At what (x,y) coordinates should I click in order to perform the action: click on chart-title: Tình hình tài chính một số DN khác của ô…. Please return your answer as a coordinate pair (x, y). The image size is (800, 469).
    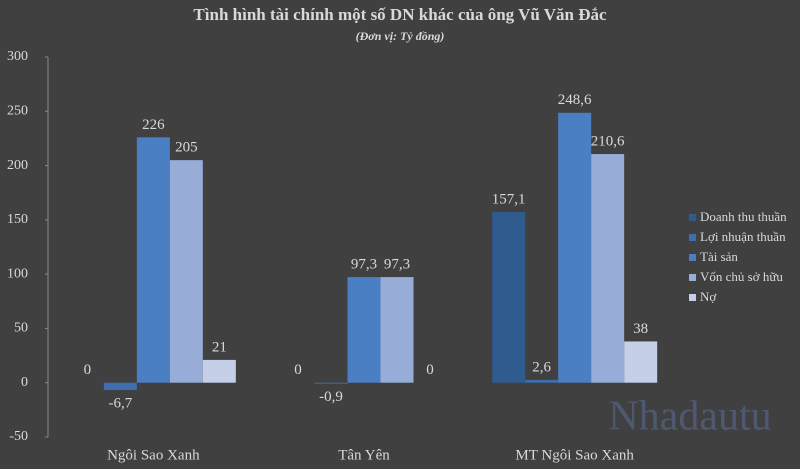
    Looking at the image, I should click on (400, 14).